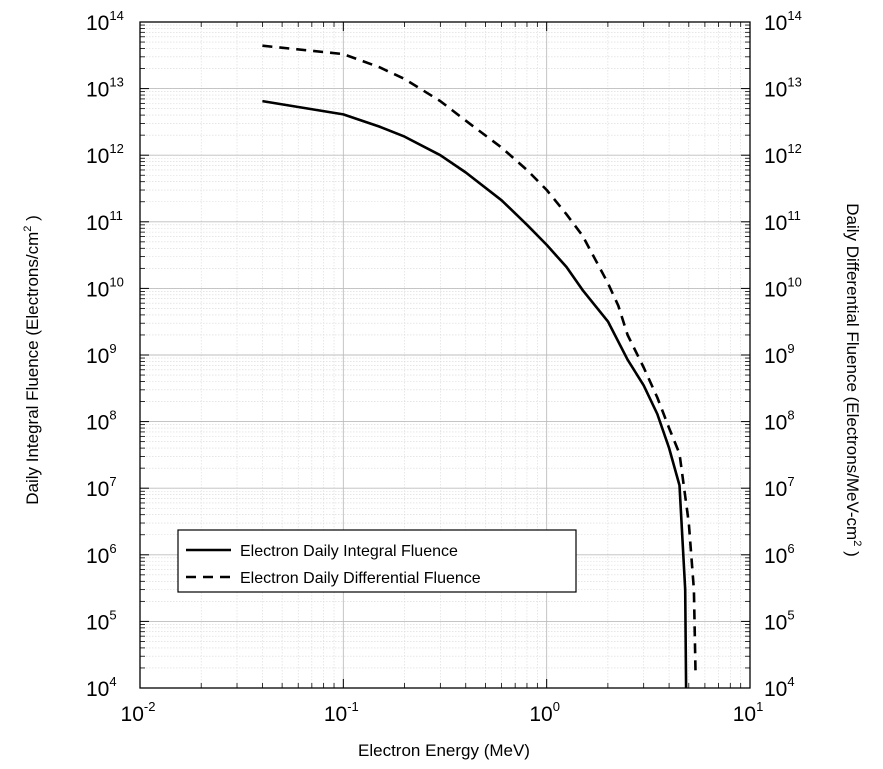  I want to click on y-tick-label-left: 10⁷, so click(101, 487).